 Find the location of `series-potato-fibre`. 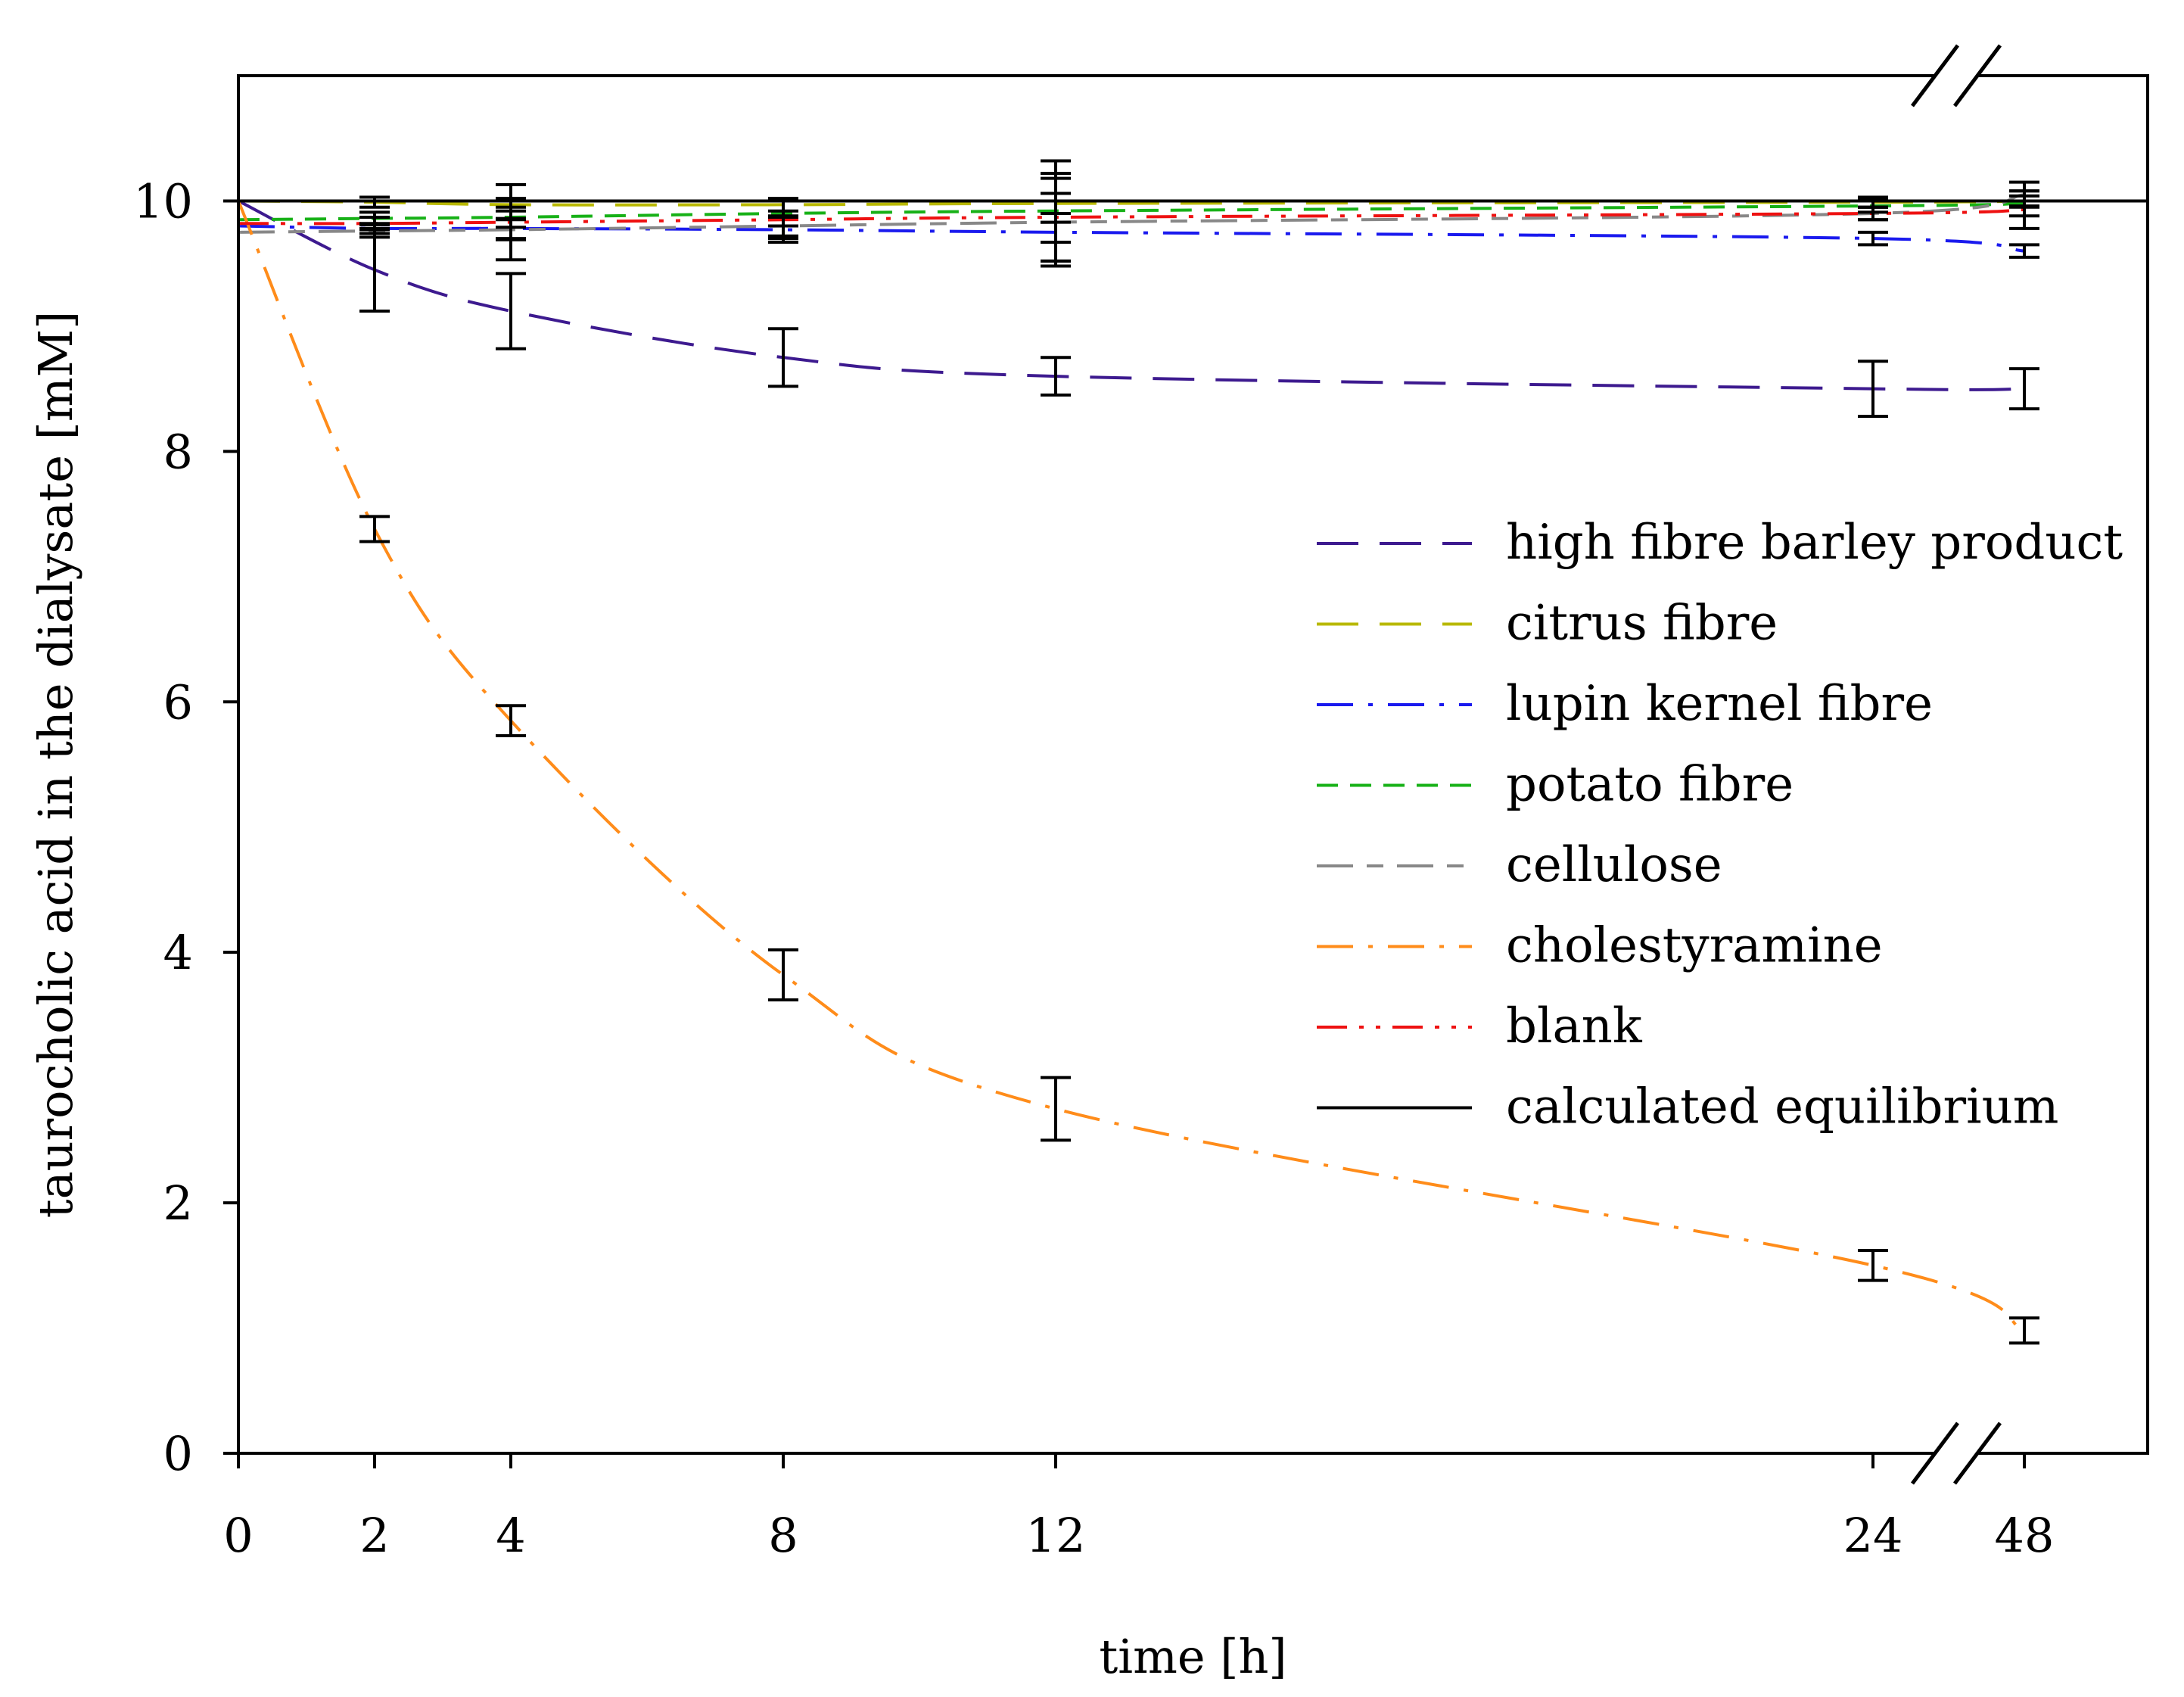

series-potato-fibre is located at coordinates (1131, 211).